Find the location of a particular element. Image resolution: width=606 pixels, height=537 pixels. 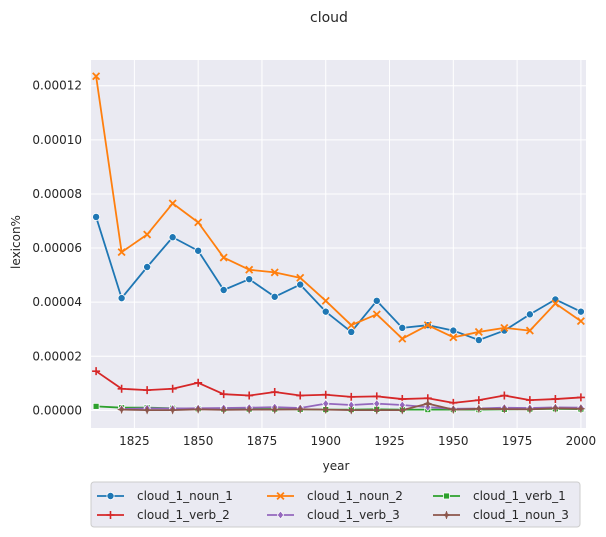

legend-label: cloud_1_verb_3 is located at coordinates (353, 515).